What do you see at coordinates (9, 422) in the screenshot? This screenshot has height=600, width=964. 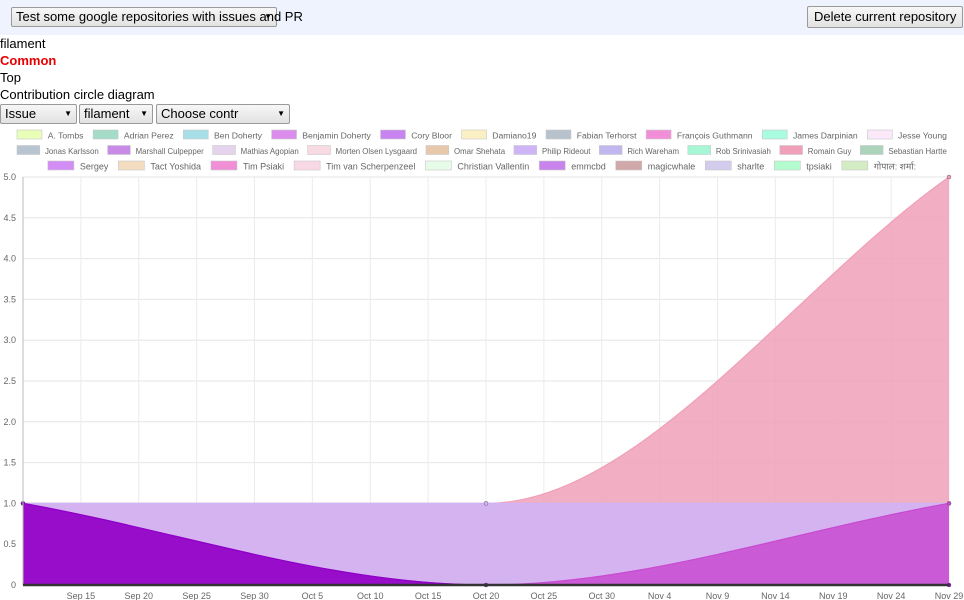 I see `y-tick-label: 2.0` at bounding box center [9, 422].